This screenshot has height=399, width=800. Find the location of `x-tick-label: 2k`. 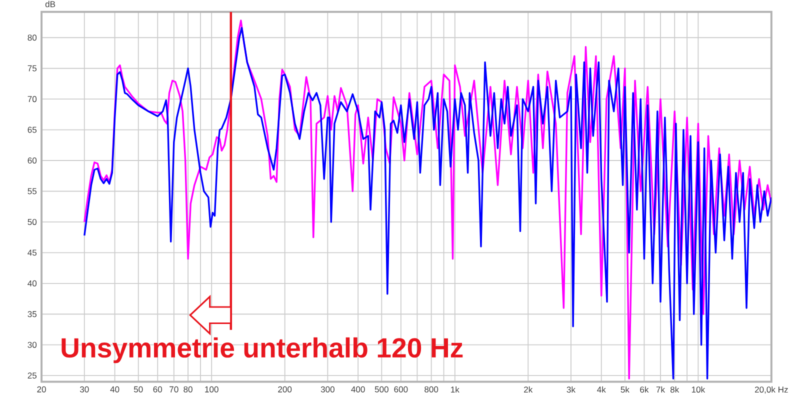

x-tick-label: 2k is located at coordinates (528, 389).